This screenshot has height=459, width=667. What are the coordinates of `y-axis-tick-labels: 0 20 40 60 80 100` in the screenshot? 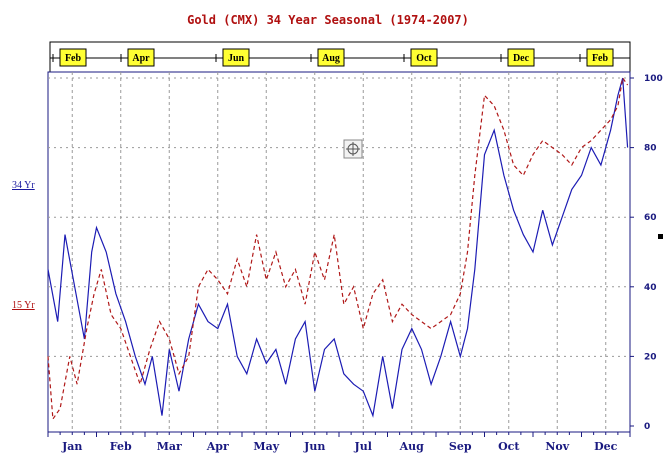 It's located at (653, 253).